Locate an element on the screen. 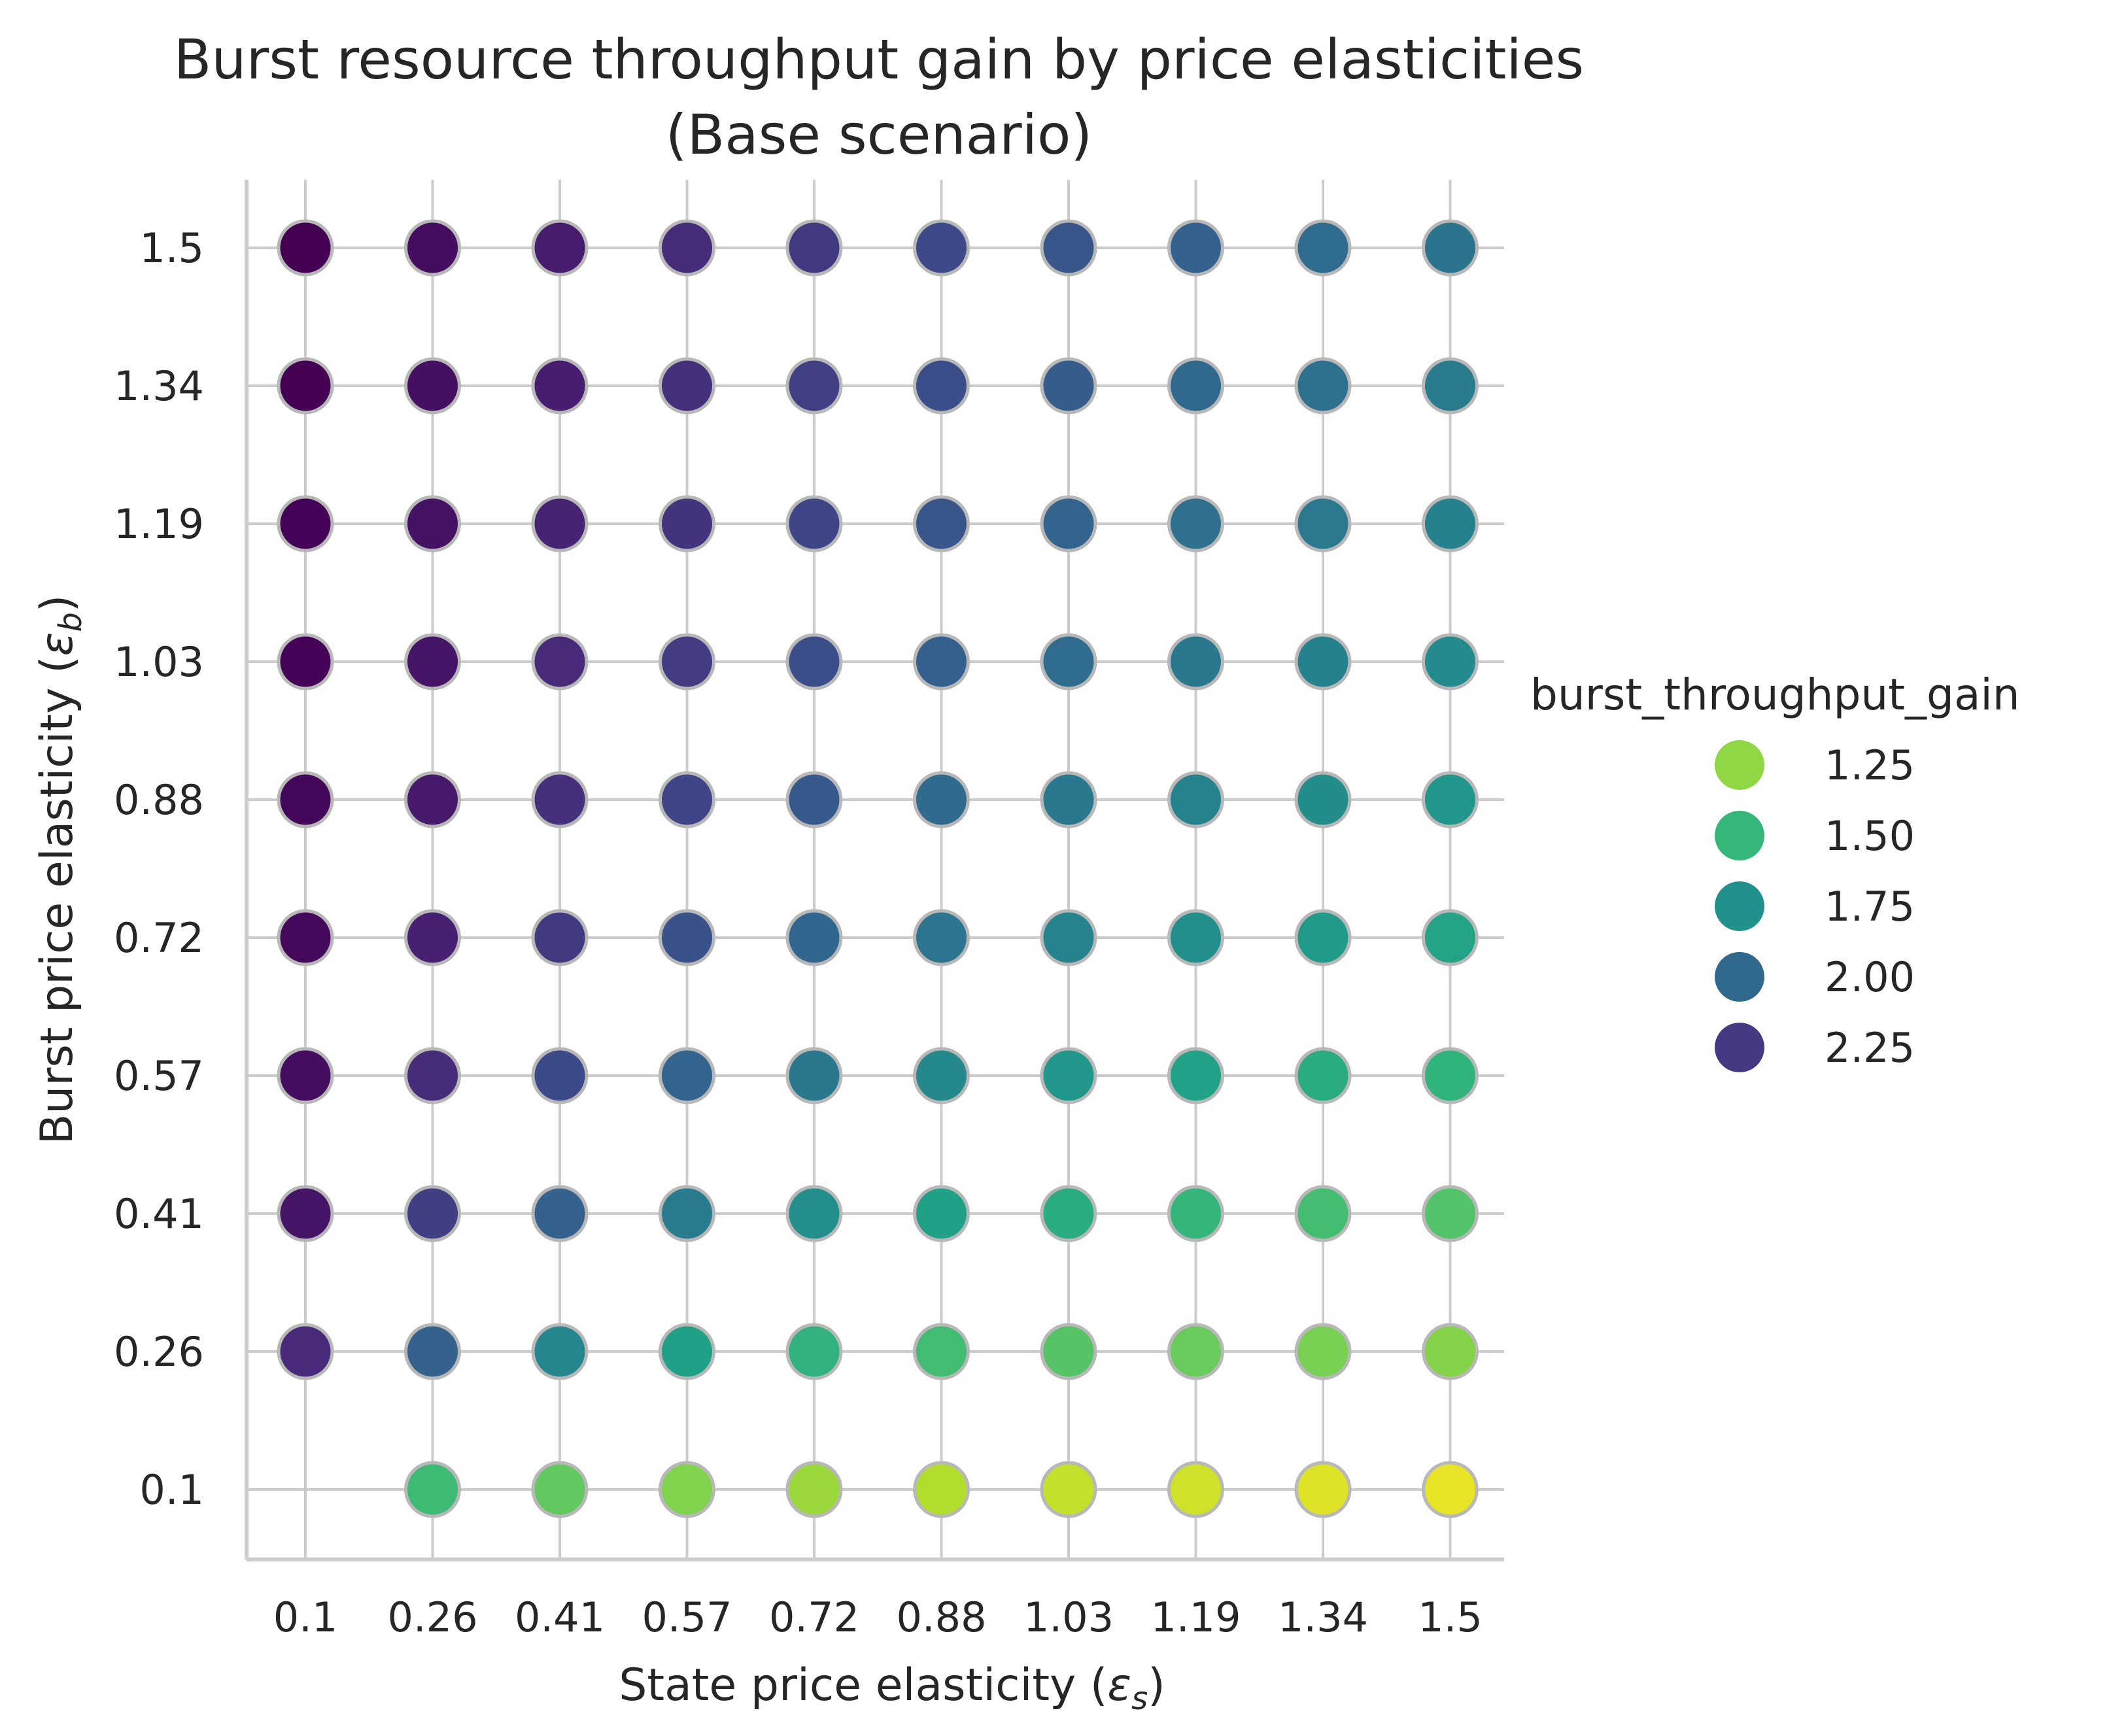 The height and width of the screenshot is (1736, 2111). y-tick-label: 0.88 is located at coordinates (159, 800).